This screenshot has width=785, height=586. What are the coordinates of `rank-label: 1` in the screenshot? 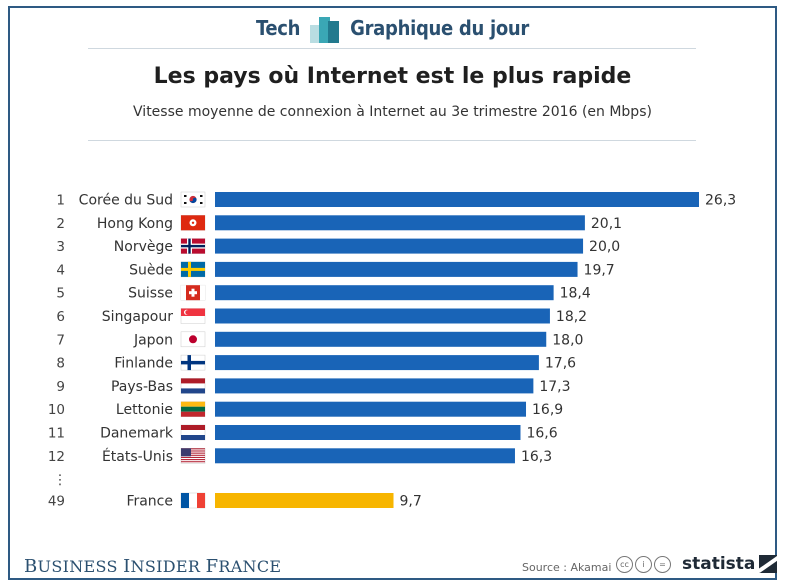 It's located at (60, 201).